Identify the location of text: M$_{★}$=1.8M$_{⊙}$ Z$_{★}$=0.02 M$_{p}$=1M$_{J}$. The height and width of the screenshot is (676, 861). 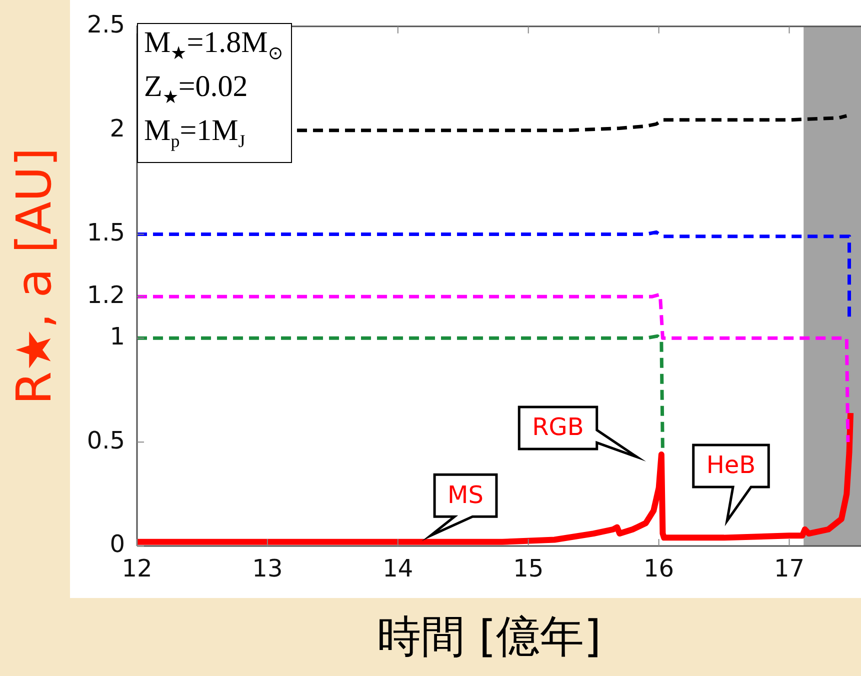
(213, 88).